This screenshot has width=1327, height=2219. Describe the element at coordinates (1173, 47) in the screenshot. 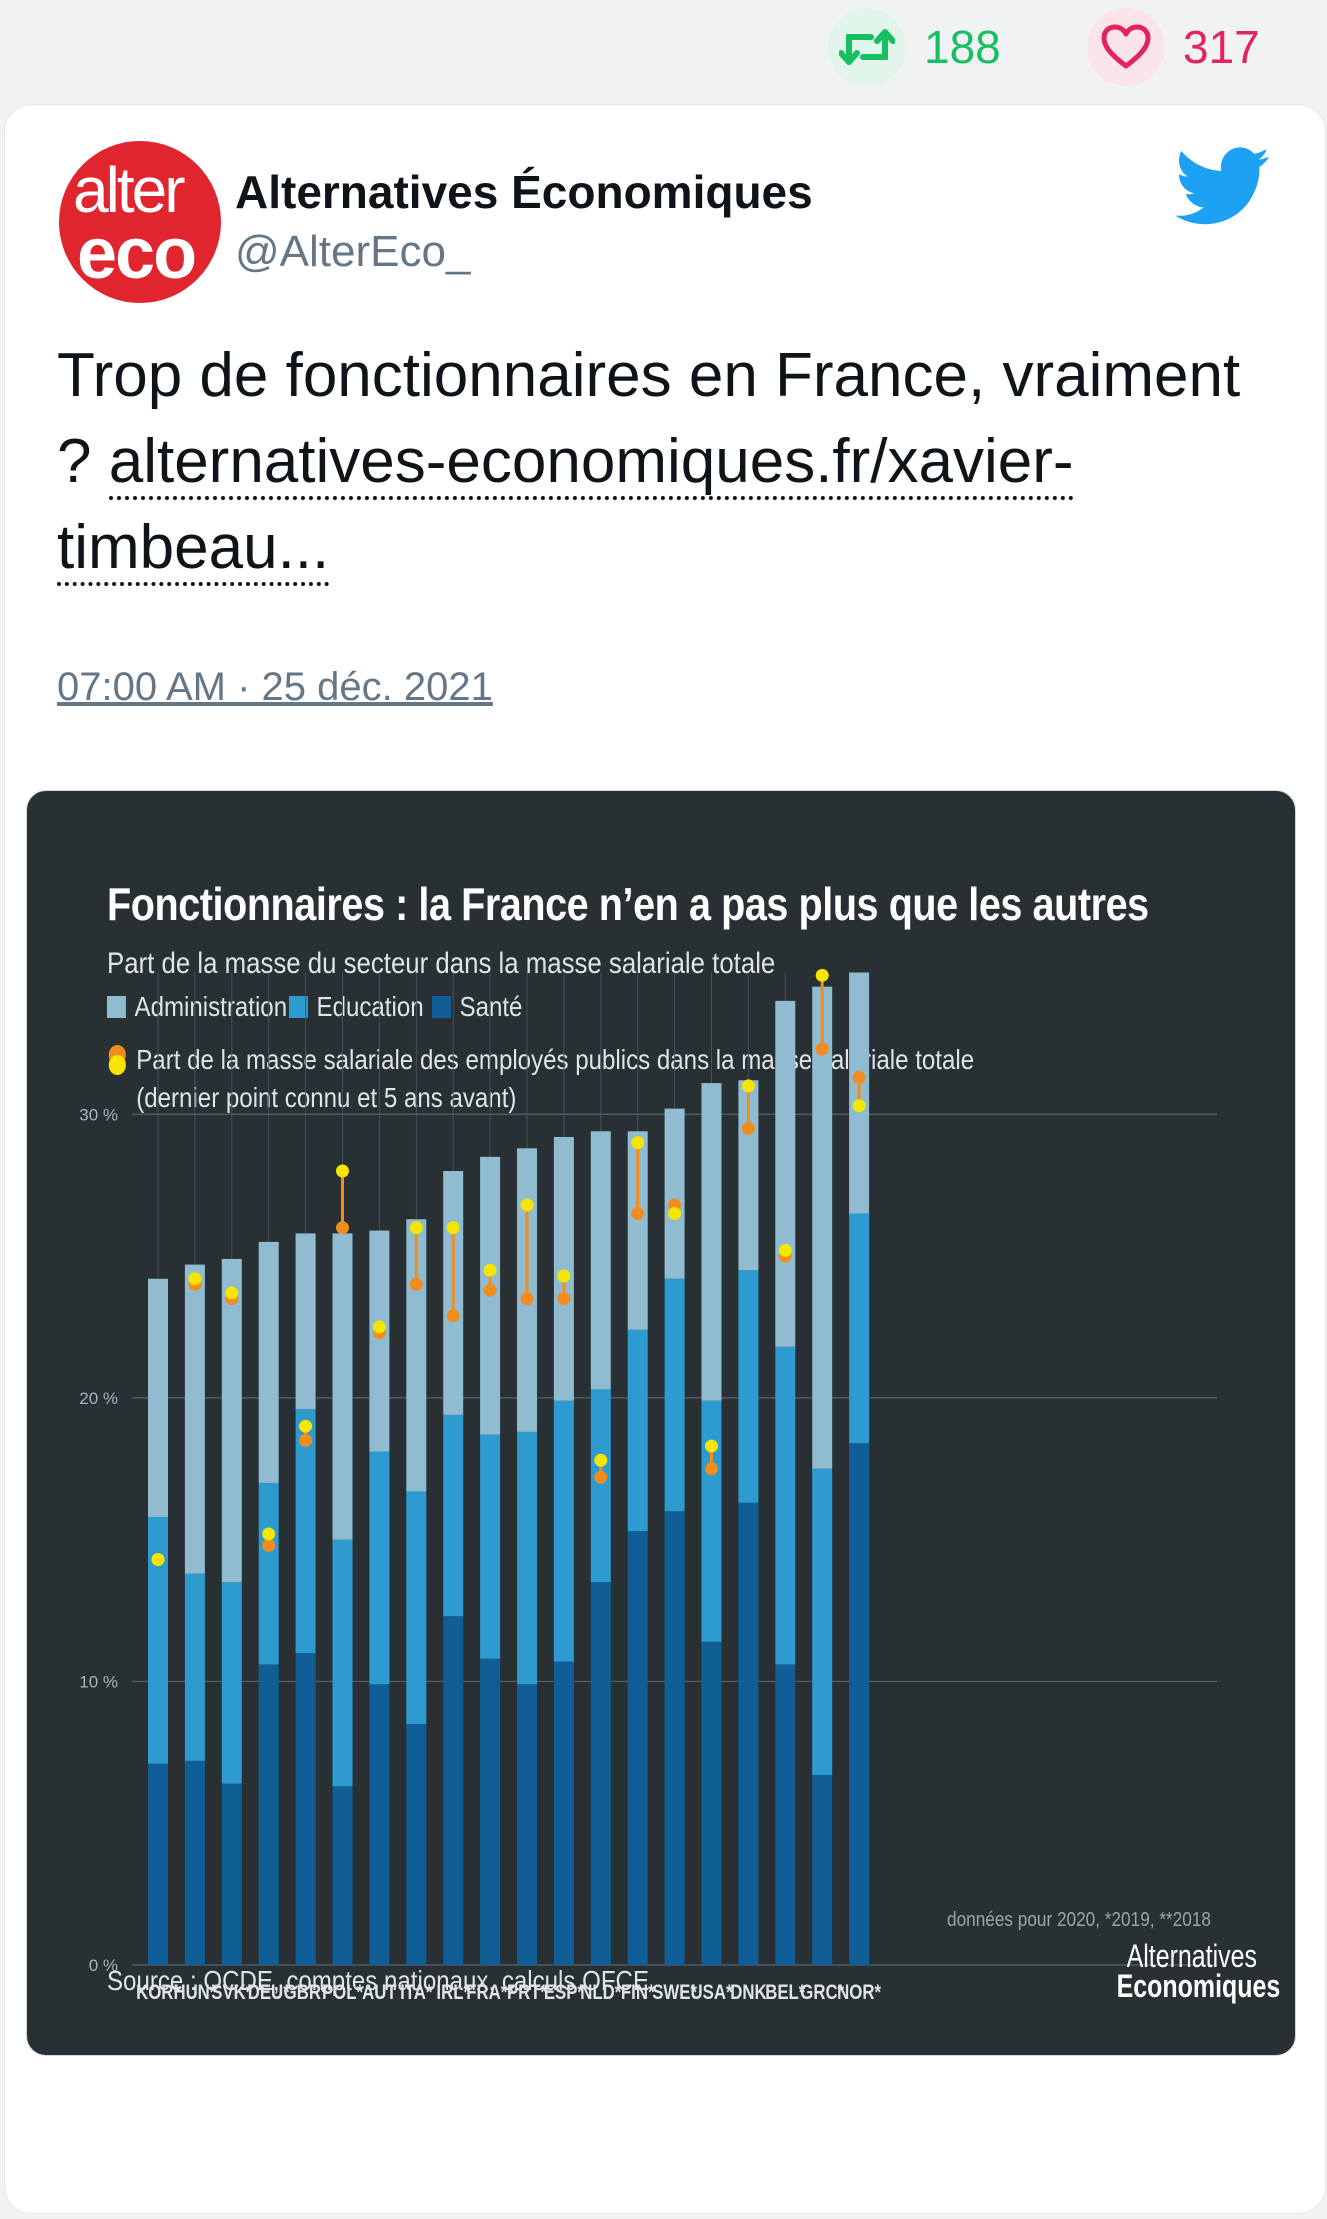

I see `like-count: 317` at that location.